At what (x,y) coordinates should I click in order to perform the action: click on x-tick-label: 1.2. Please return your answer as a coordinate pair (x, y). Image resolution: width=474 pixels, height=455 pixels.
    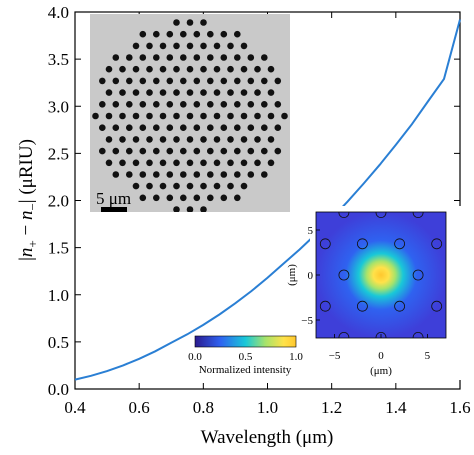
    Looking at the image, I should click on (331, 407).